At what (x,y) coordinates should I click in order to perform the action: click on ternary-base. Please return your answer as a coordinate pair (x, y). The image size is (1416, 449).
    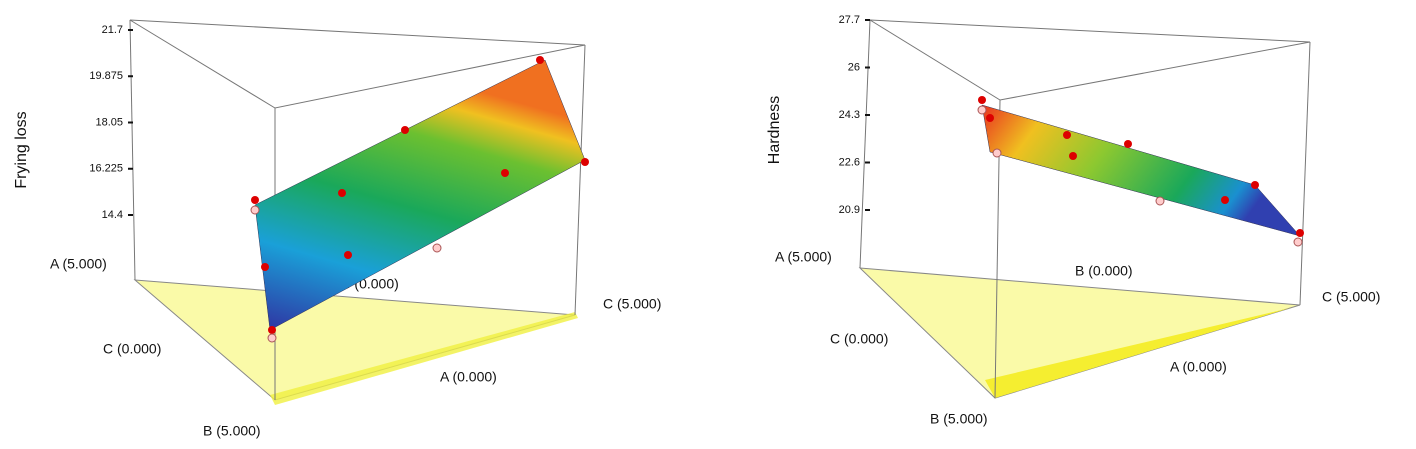
    Looking at the image, I should click on (1079, 333).